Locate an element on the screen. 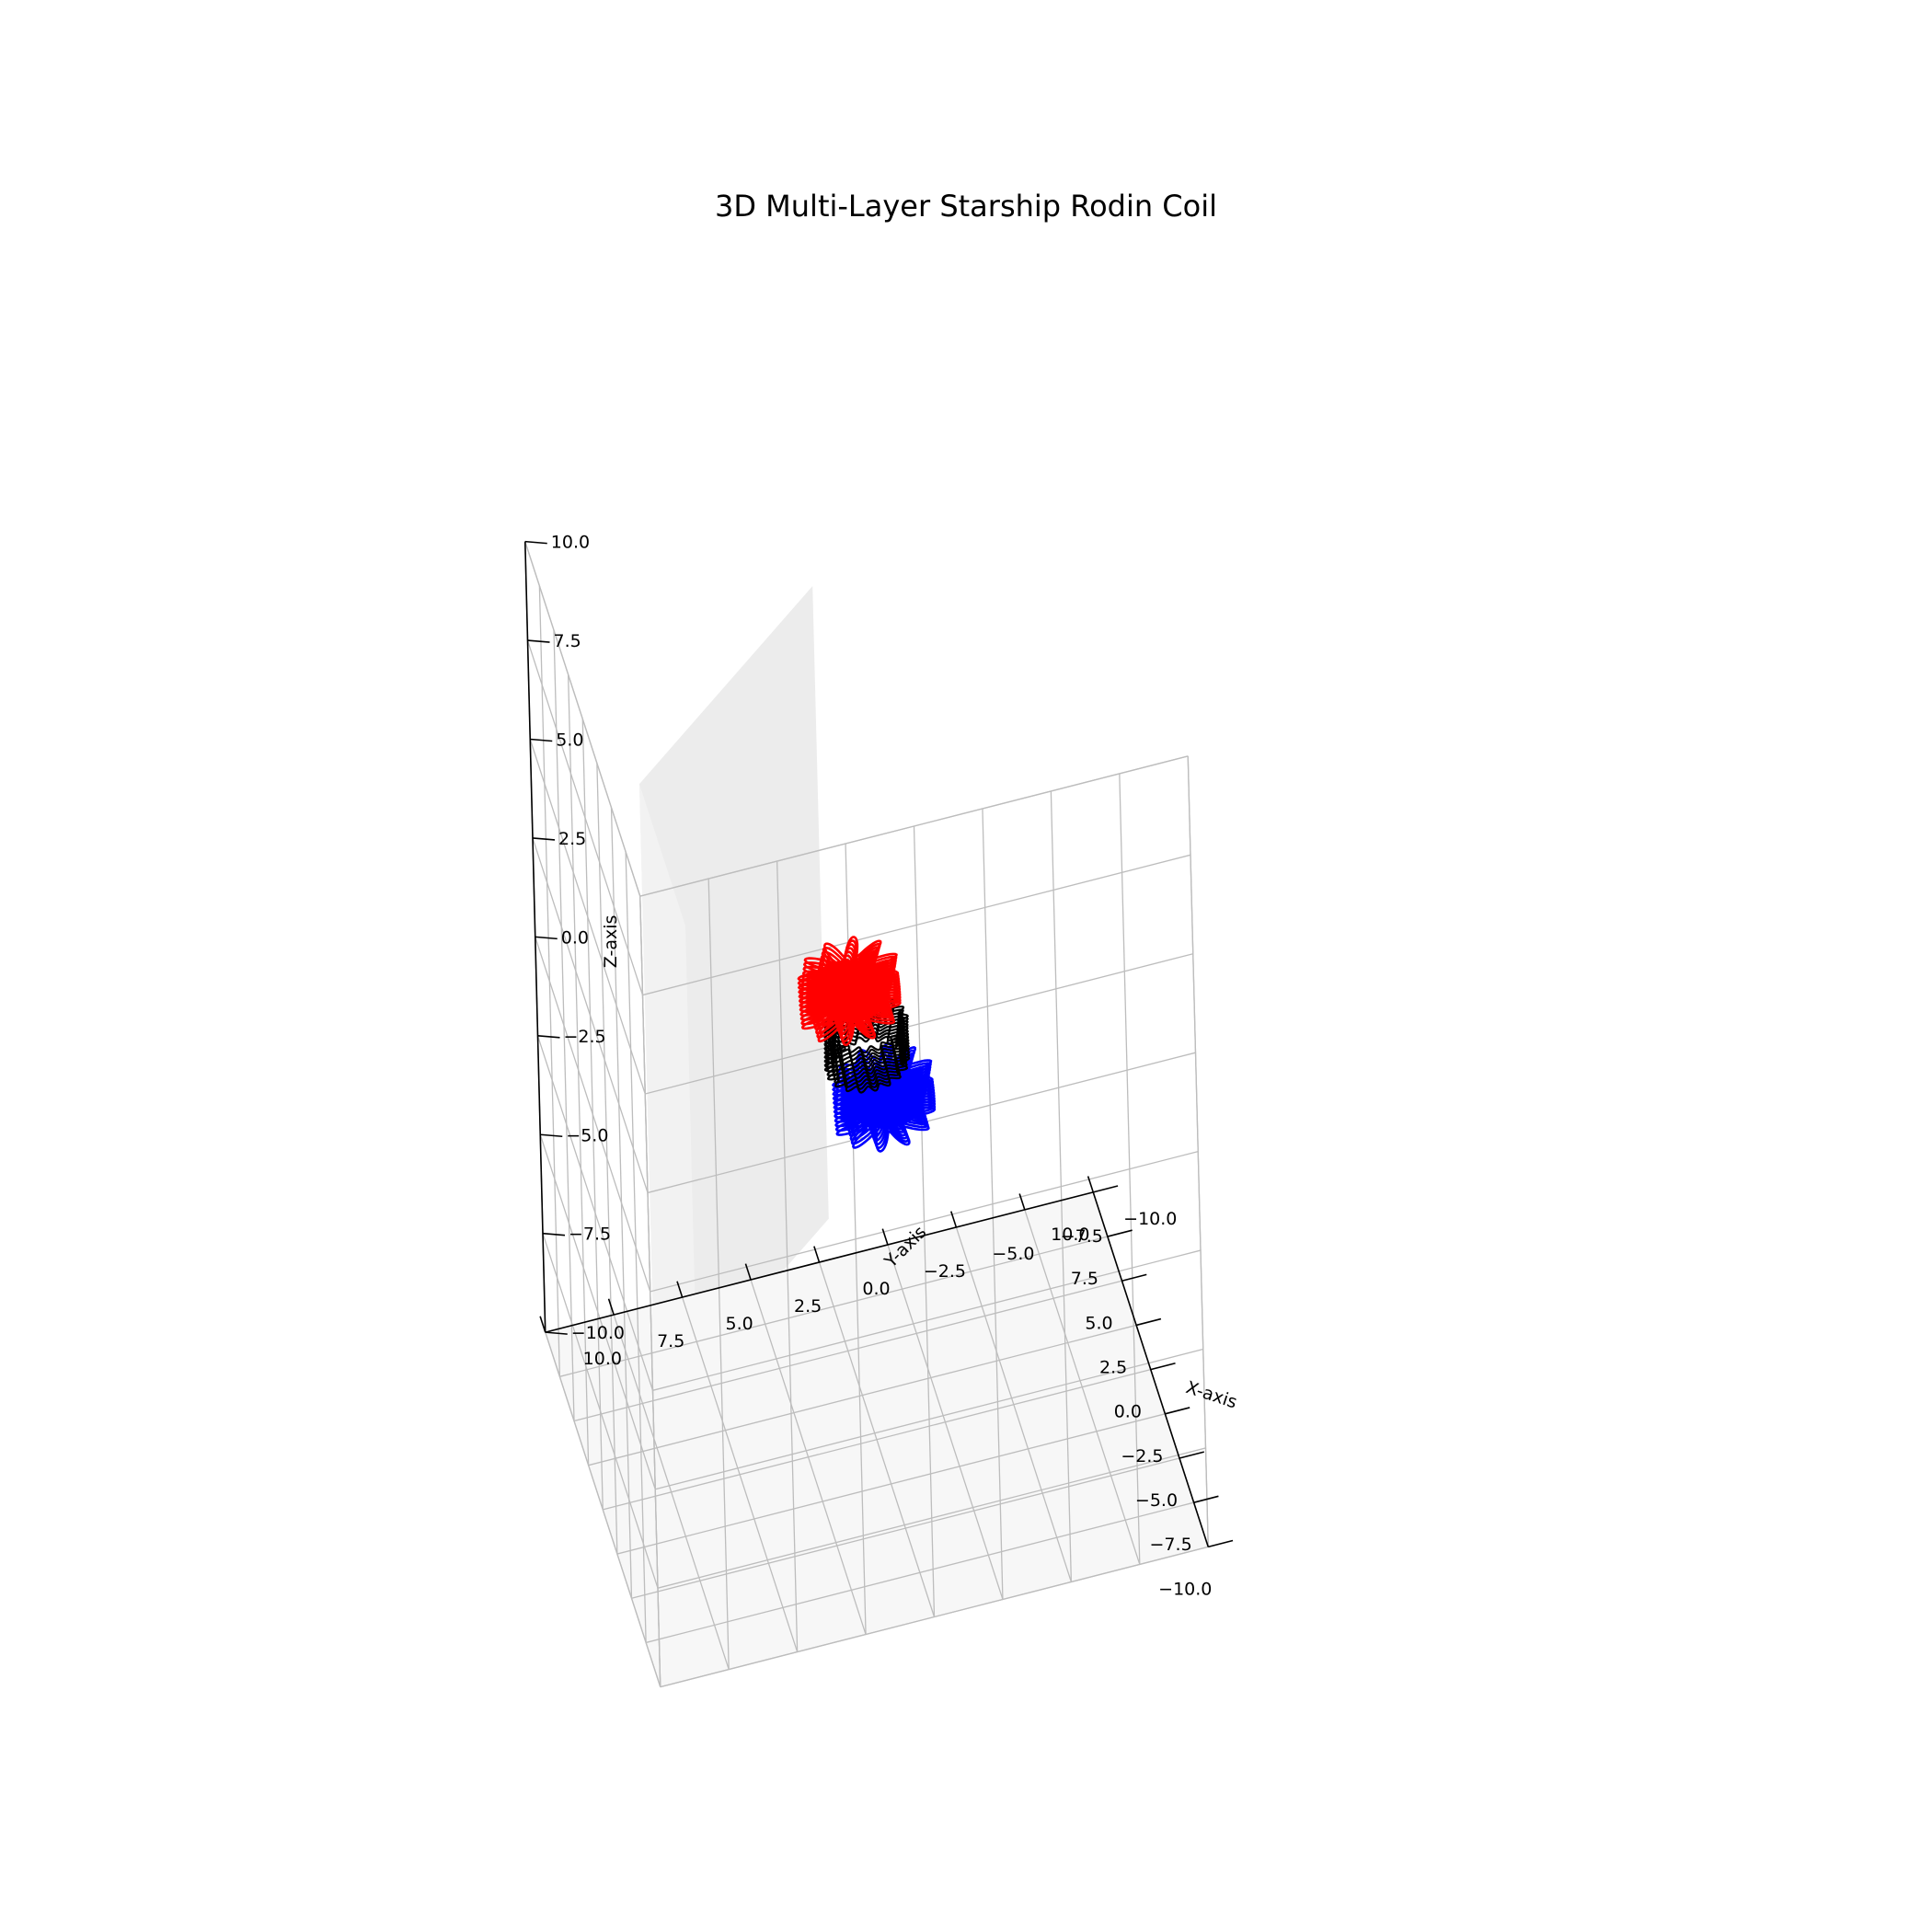  coil-series is located at coordinates (867, 1044).